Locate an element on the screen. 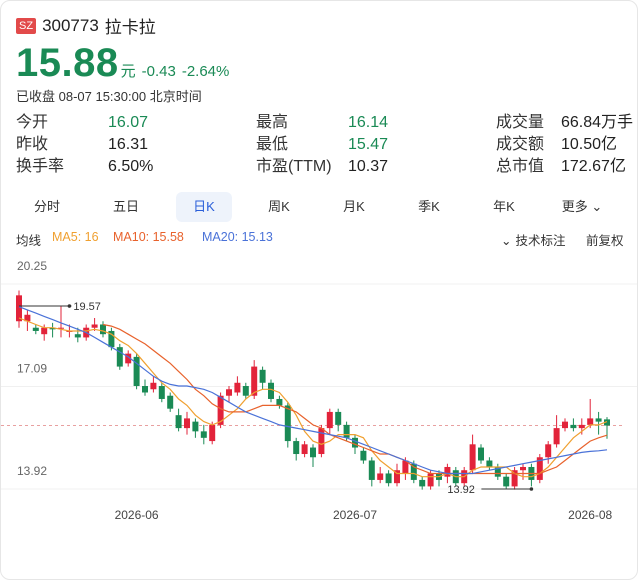  tab-label: 周K is located at coordinates (279, 206).